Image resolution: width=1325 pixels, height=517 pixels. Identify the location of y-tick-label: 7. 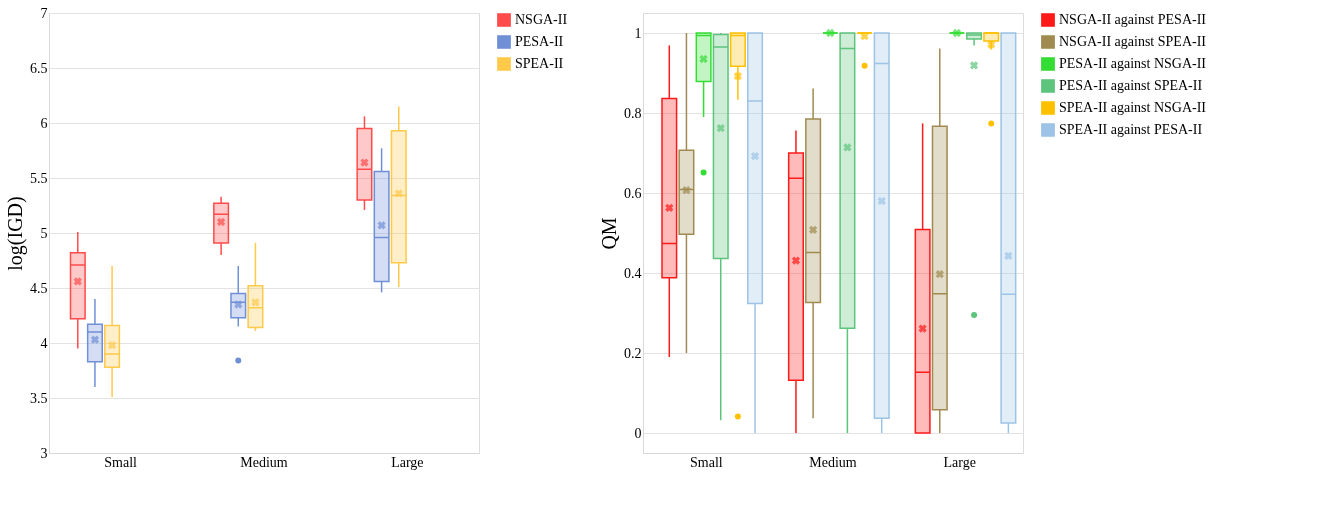
(44, 13).